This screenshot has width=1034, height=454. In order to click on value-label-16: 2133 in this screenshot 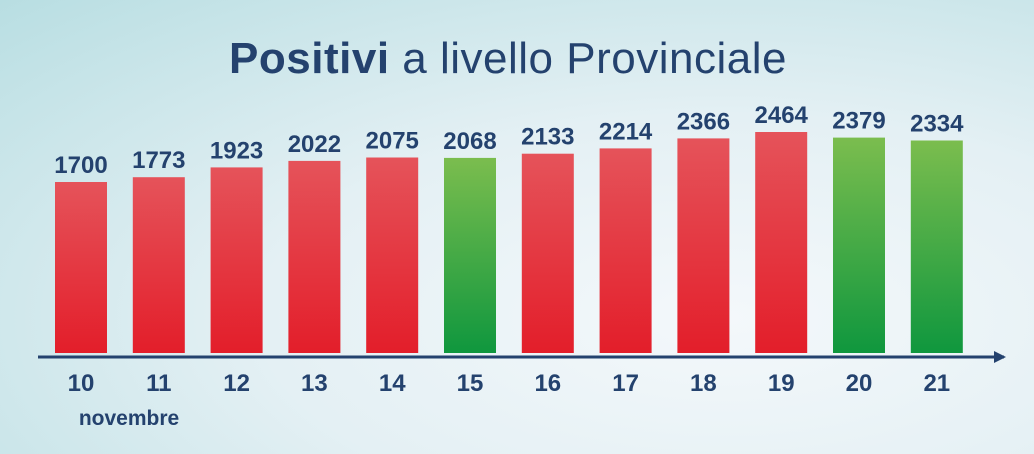, I will do `click(547, 137)`.